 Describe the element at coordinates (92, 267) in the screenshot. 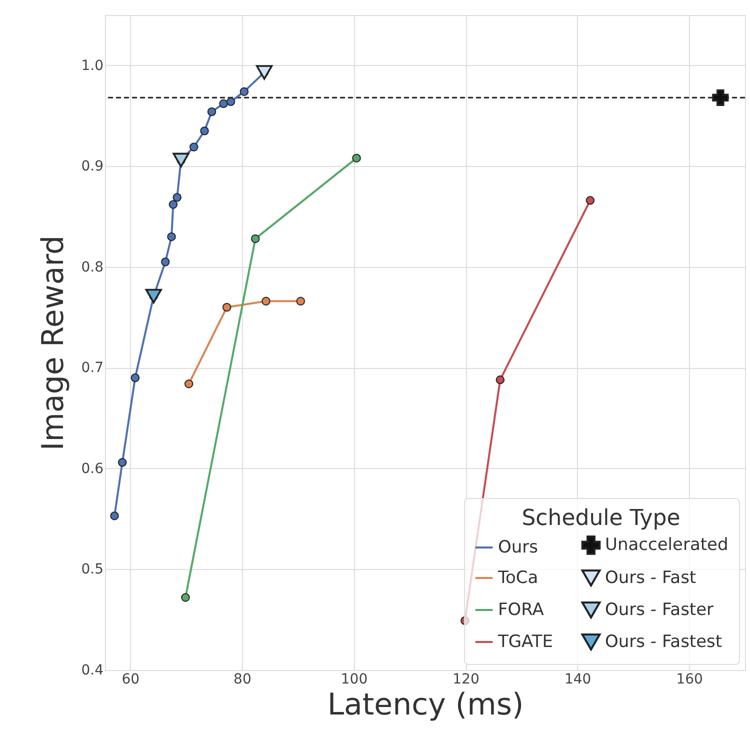

I see `y-tick-label: 0.8` at that location.